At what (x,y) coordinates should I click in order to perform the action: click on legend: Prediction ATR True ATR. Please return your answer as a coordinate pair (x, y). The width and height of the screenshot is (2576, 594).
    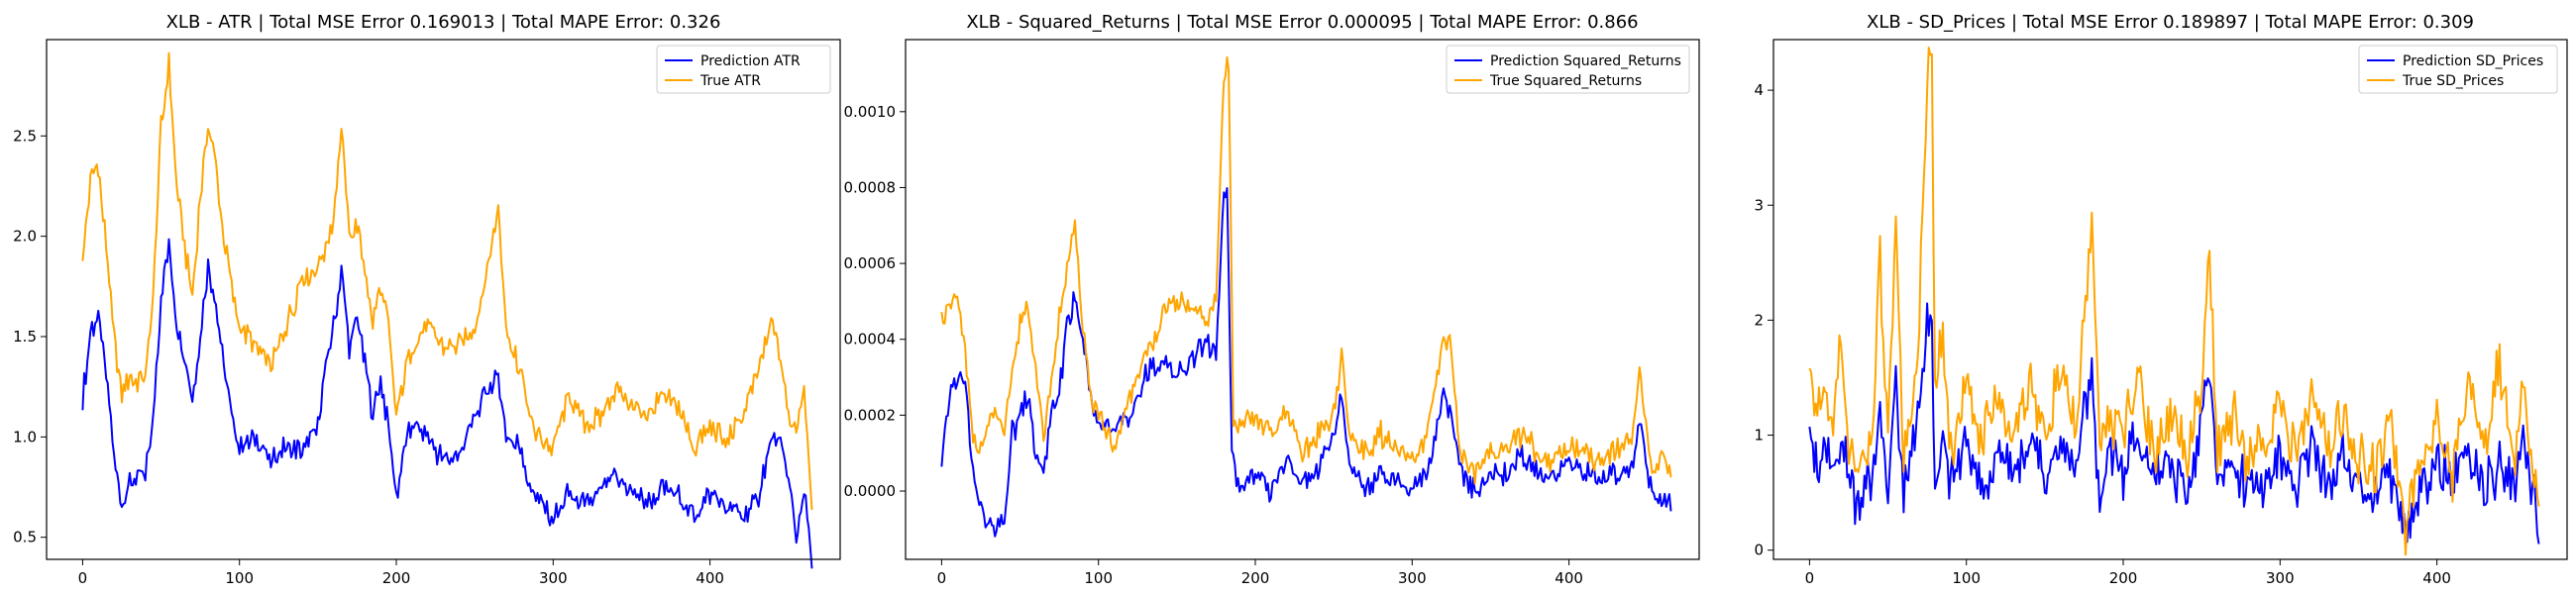
    Looking at the image, I should click on (744, 69).